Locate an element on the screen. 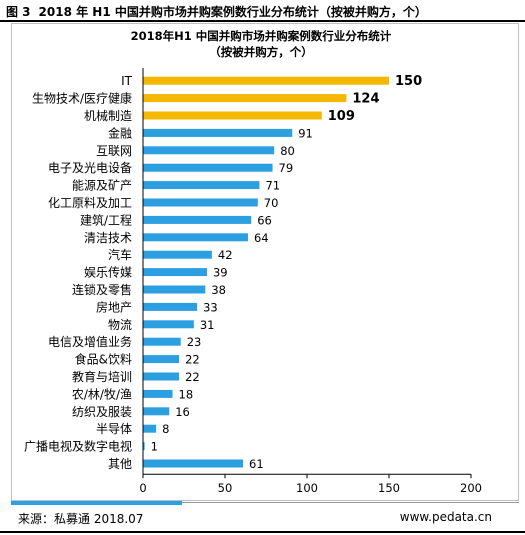 Image resolution: width=525 pixels, height=535 pixels. category-label-0: IT is located at coordinates (127, 81).